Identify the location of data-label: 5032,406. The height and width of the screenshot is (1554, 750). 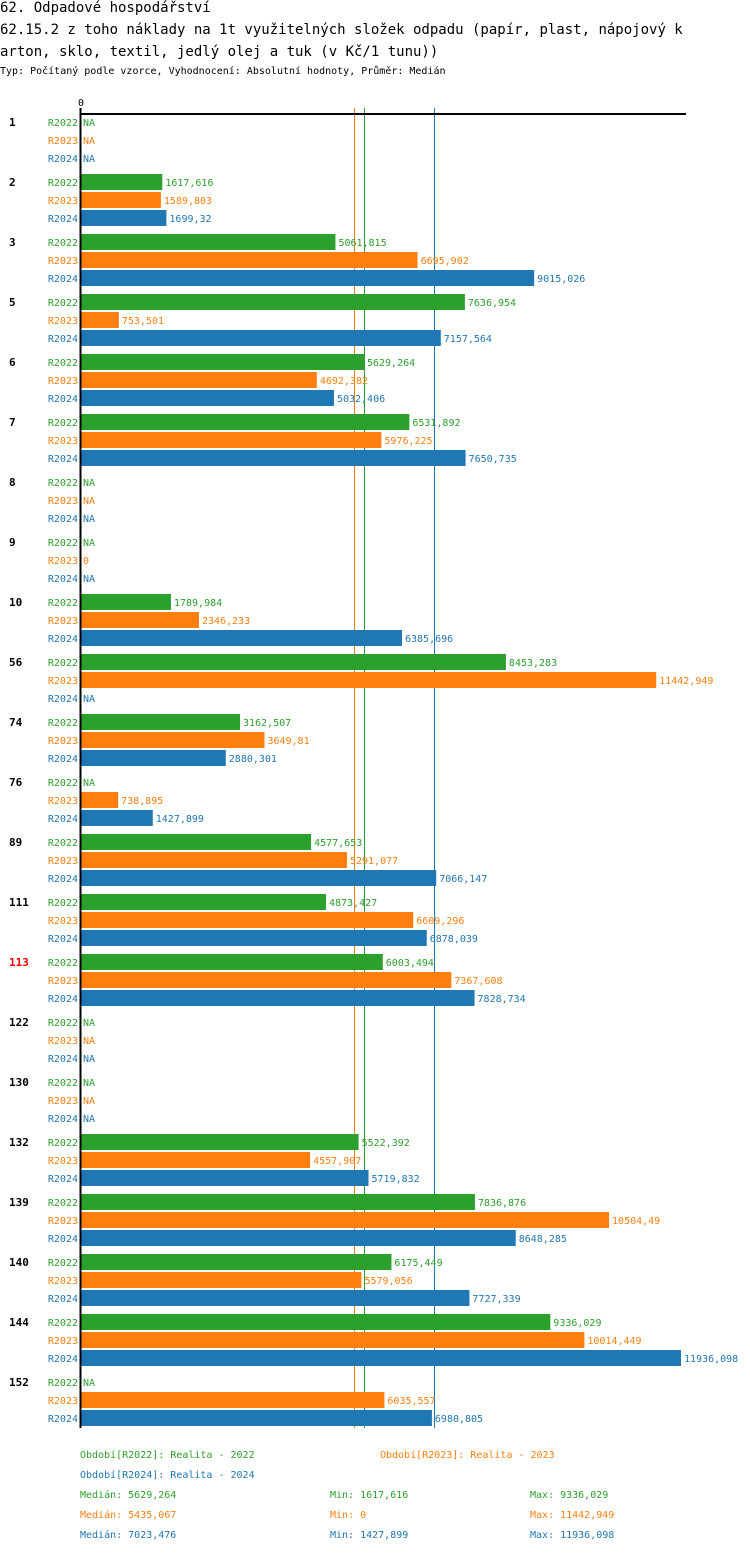
(361, 399).